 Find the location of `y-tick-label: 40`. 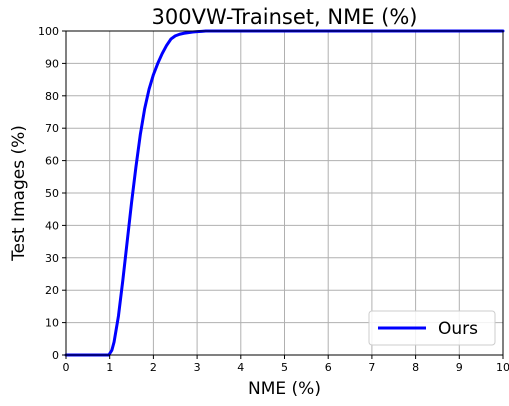

y-tick-label: 40 is located at coordinates (52, 225).